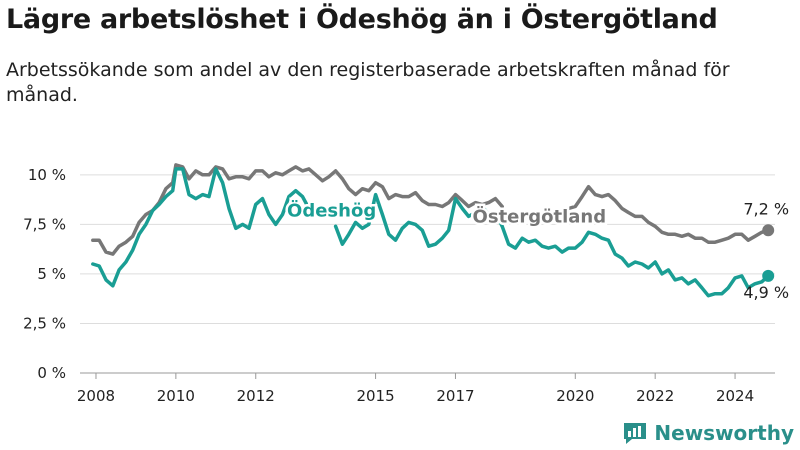 The height and width of the screenshot is (450, 800). I want to click on x-tick-label: 2024, so click(735, 396).